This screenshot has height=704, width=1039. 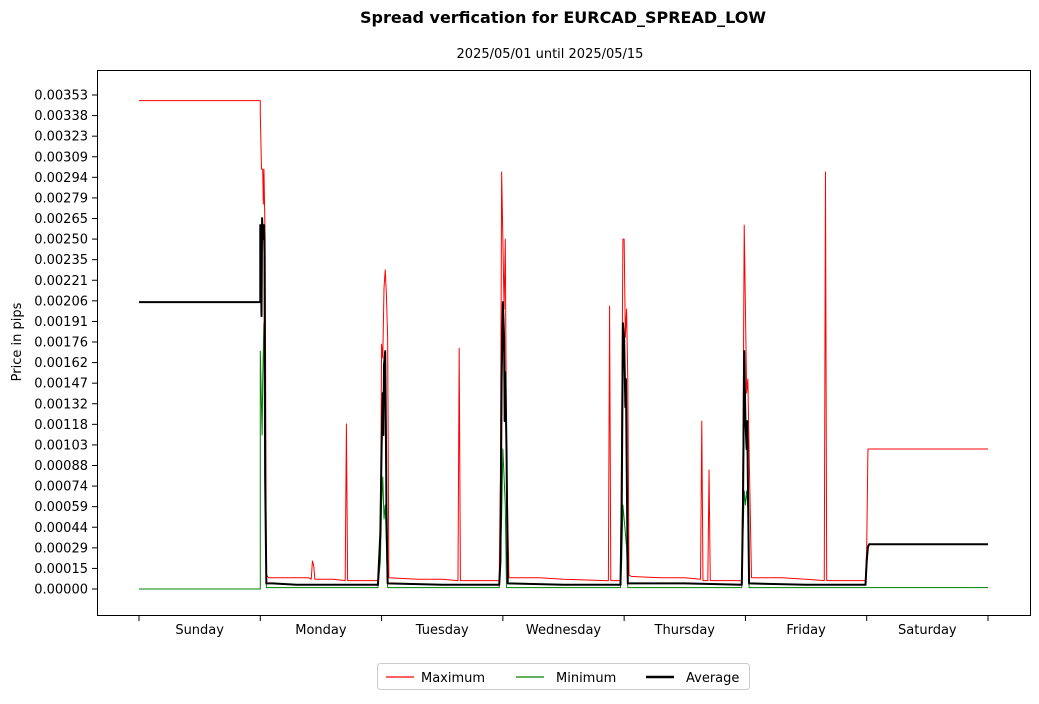 What do you see at coordinates (61, 569) in the screenshot?
I see `y-tick-label: 0.00015` at bounding box center [61, 569].